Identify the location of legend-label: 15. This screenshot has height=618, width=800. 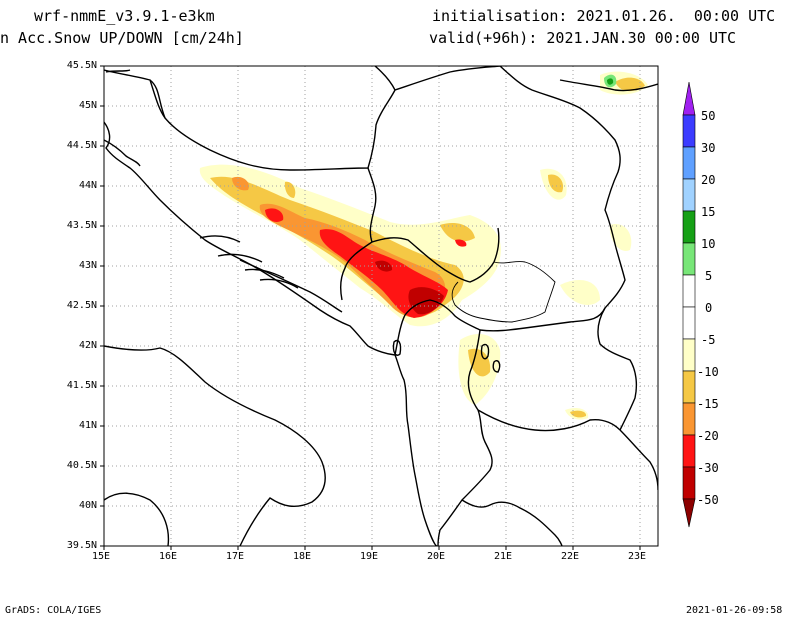
(708, 212).